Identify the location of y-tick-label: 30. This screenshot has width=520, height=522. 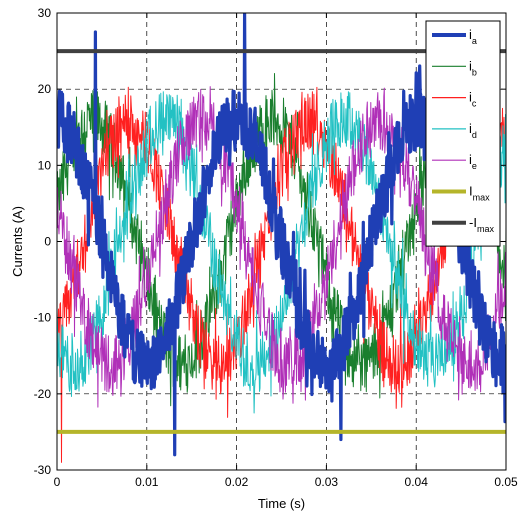
(45, 13).